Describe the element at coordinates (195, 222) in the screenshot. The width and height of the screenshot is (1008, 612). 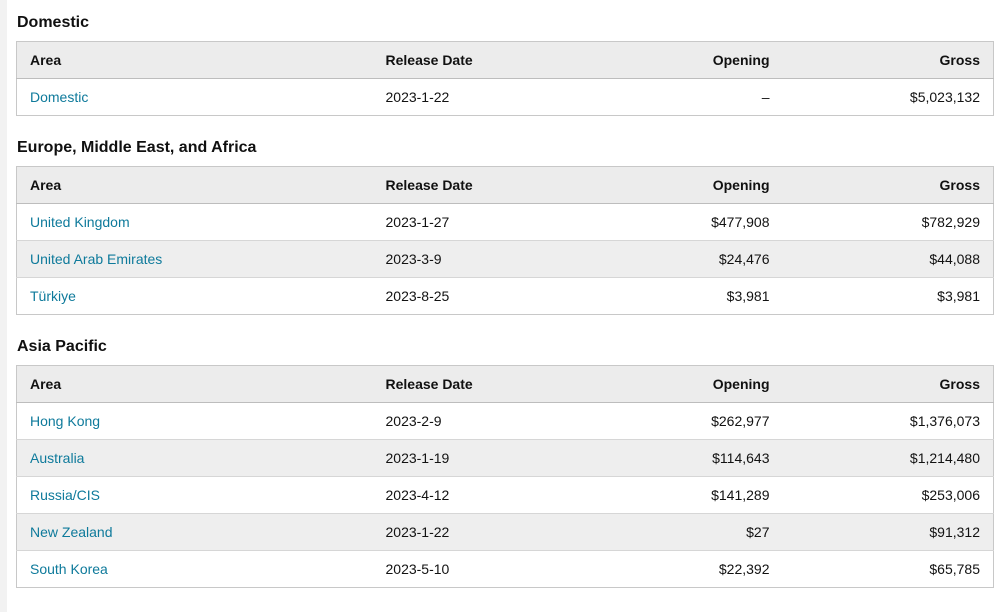
I see `area-cell: United Kingdom` at that location.